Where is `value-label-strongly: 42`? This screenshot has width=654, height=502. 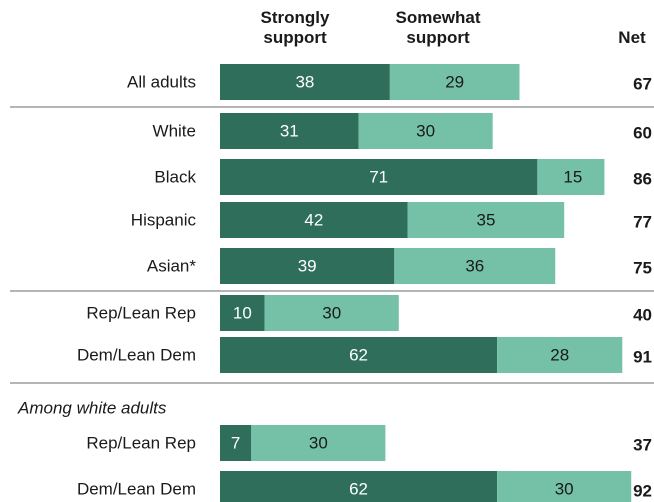 value-label-strongly: 42 is located at coordinates (313, 220).